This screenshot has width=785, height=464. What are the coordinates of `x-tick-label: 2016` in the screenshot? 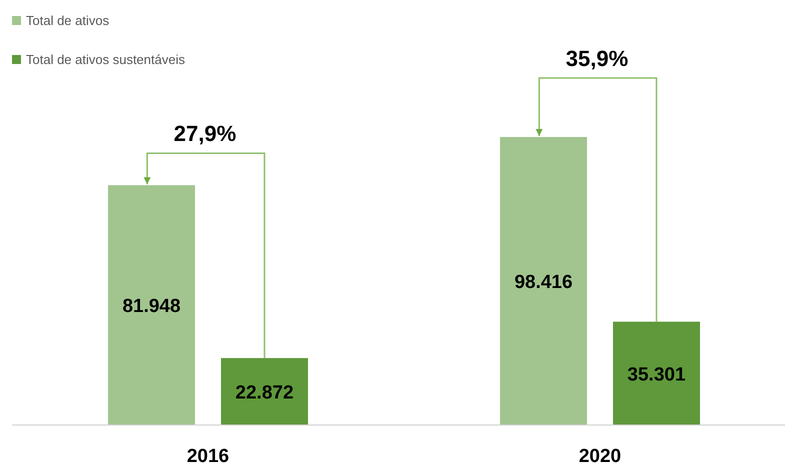 It's located at (208, 455).